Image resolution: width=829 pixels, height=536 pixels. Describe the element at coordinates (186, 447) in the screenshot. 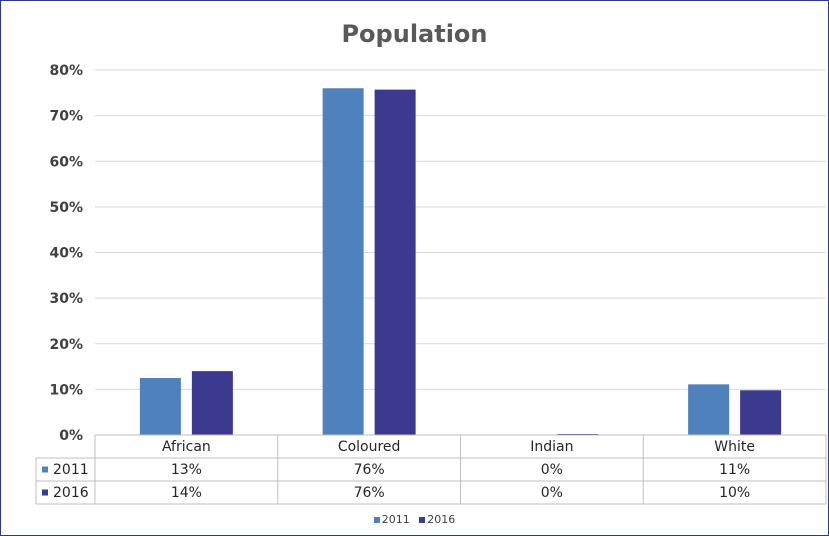

I see `category-label-african: African` at that location.